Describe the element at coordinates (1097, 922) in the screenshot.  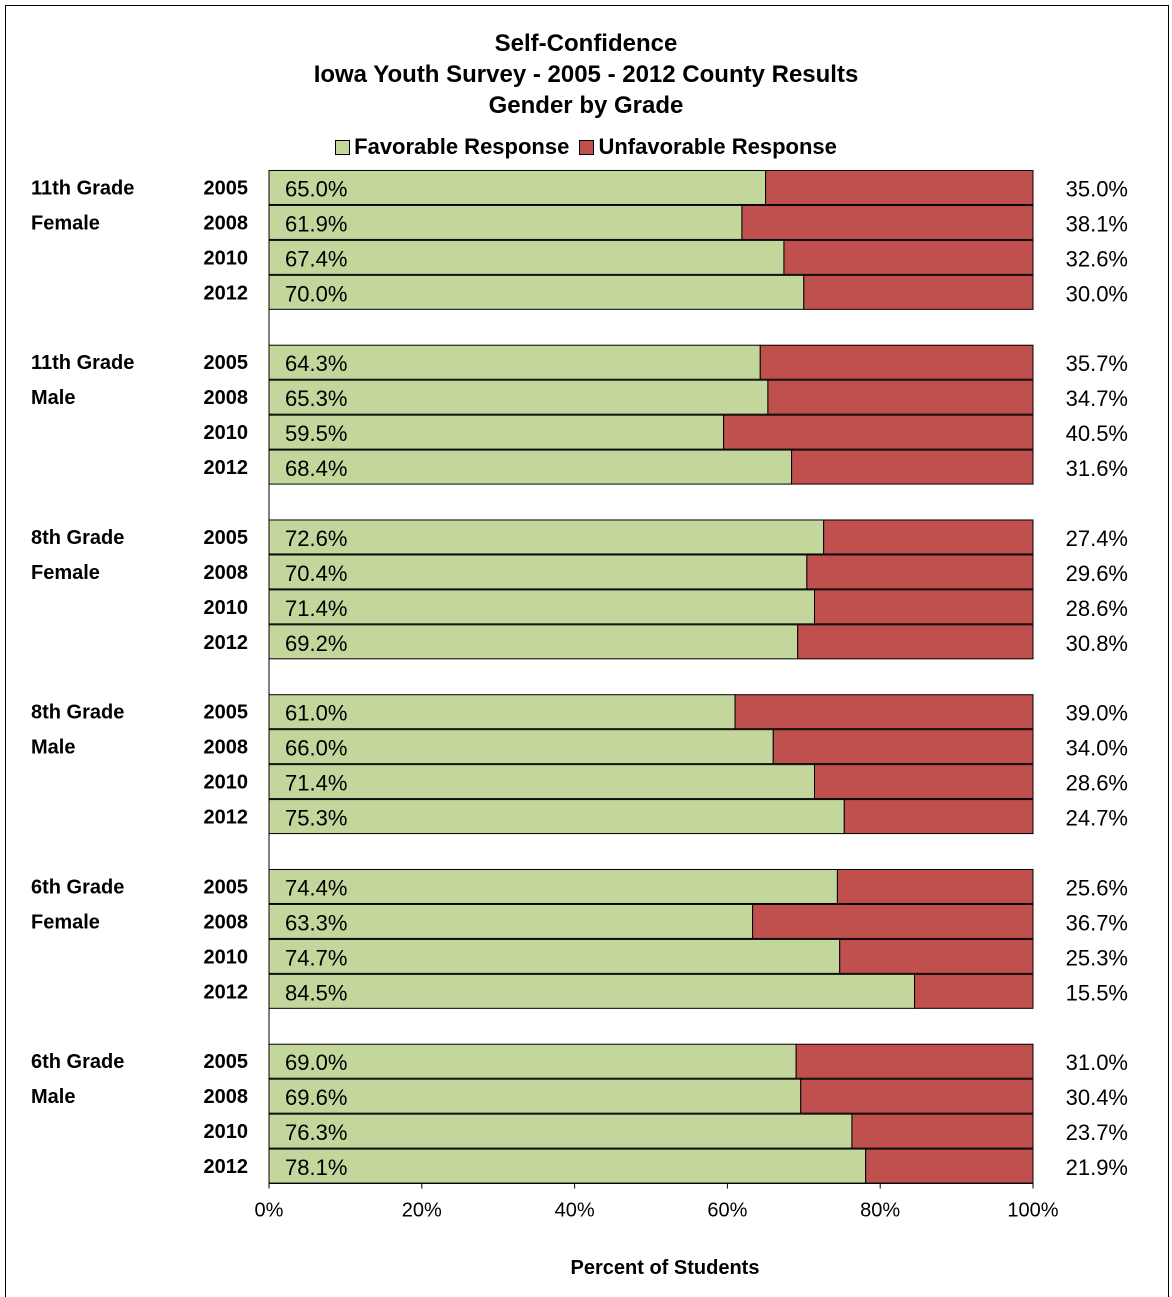
I see `data-label-unfavorable: 36.7%` at that location.